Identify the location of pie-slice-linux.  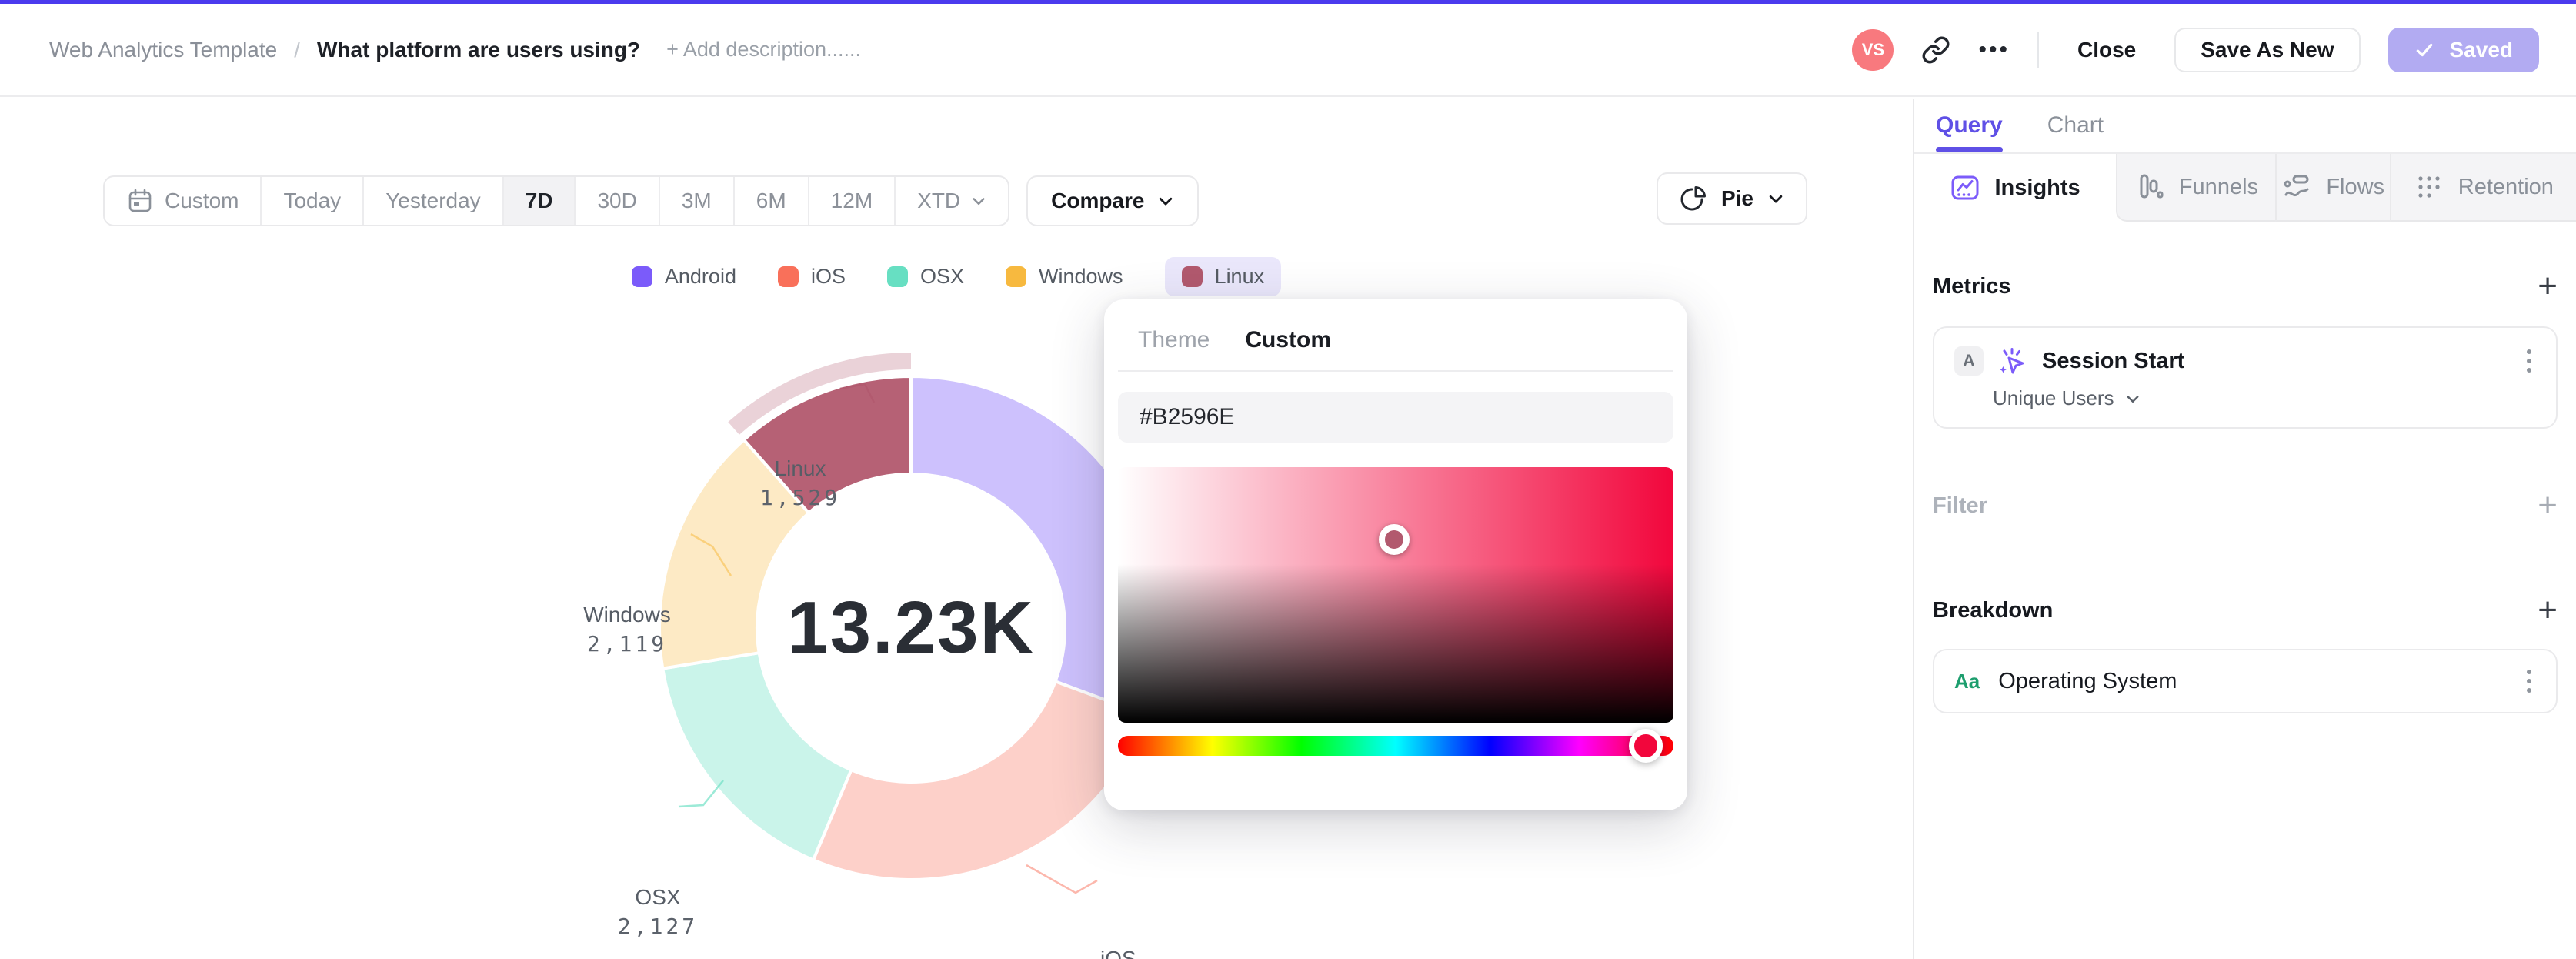
(828, 445).